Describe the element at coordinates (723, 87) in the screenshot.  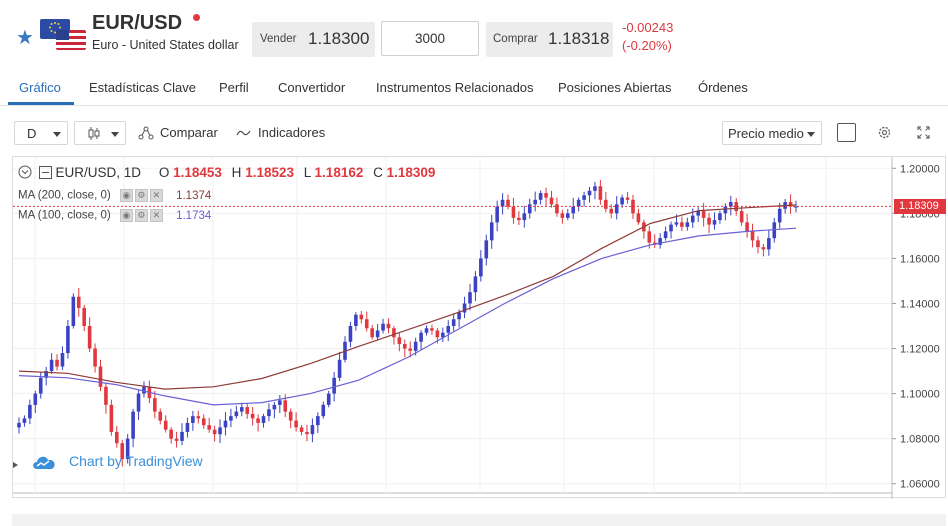
I see `tab-ordenes: Órdenes` at that location.